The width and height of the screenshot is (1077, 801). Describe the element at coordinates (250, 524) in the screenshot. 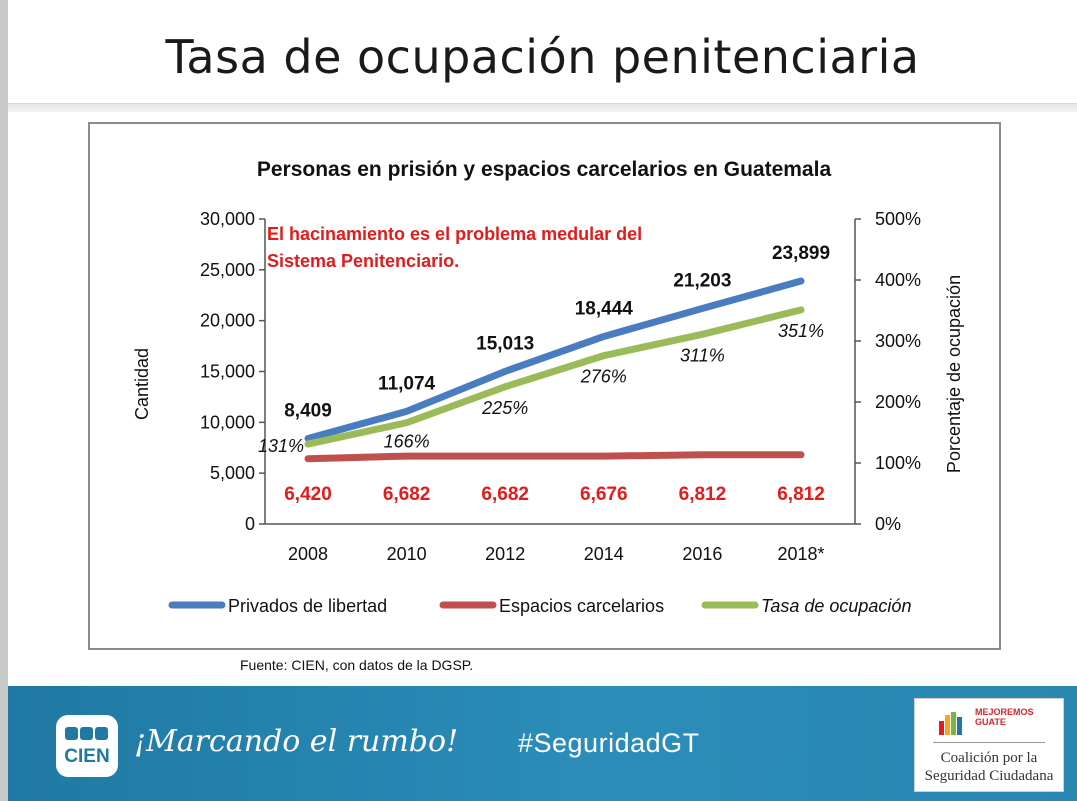

I see `y-tick-label: 0` at that location.